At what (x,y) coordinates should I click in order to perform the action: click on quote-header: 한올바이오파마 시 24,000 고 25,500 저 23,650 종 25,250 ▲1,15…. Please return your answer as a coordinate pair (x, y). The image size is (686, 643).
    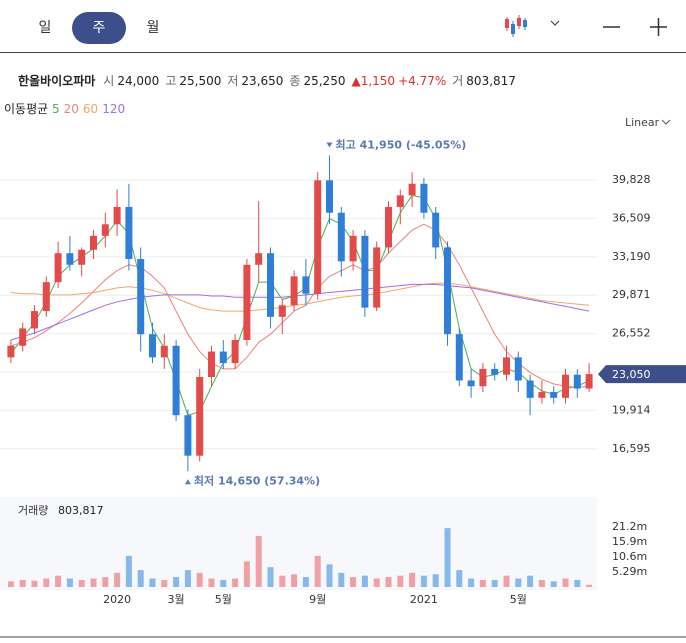
    Looking at the image, I should click on (268, 80).